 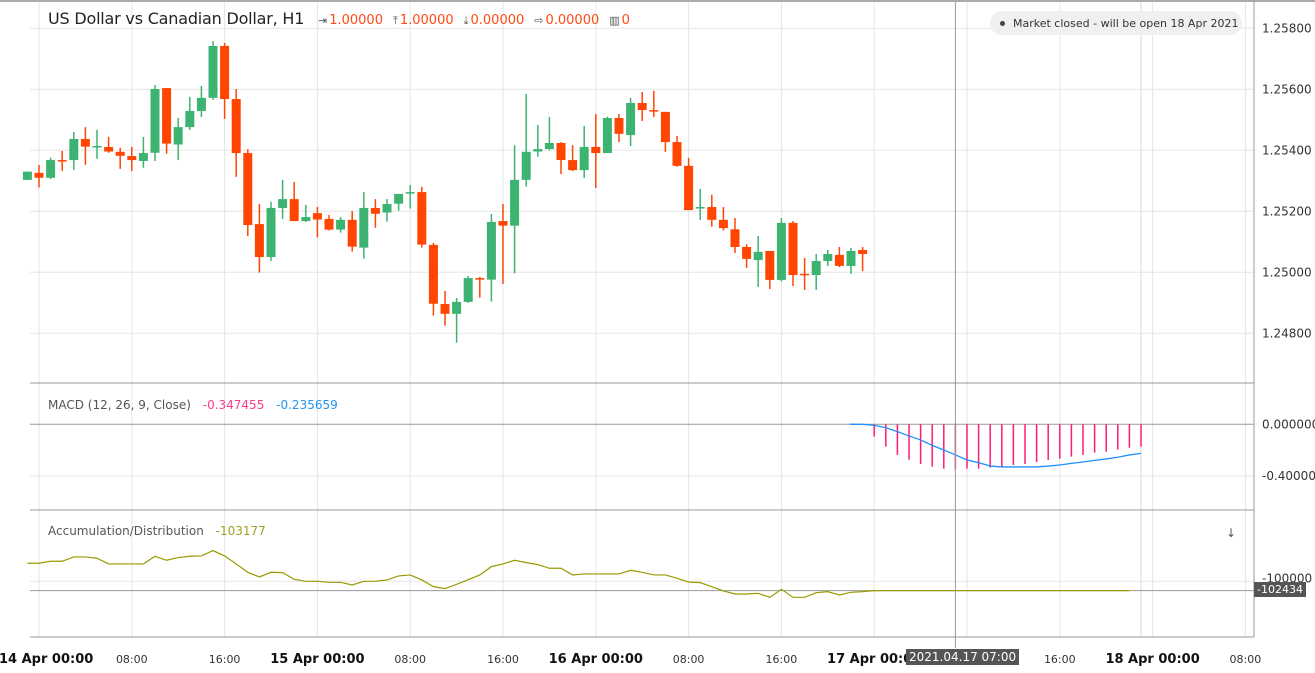 I want to click on macd-tick-label: -0.400000, so click(x=1288, y=476).